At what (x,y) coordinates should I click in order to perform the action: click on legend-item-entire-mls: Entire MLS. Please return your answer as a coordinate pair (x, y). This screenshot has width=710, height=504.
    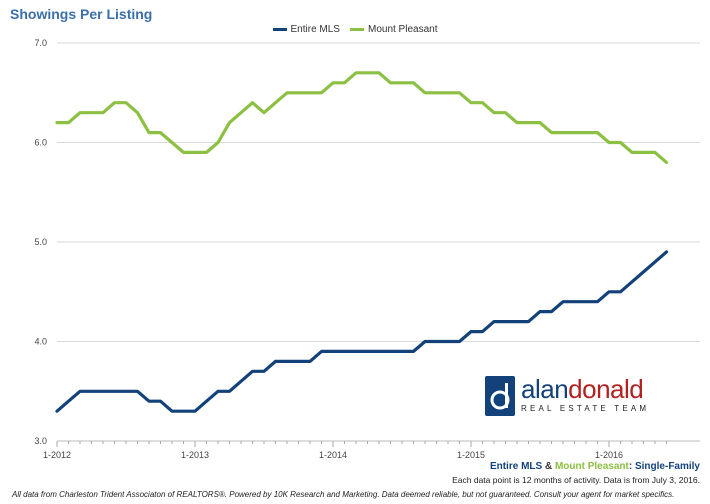
    Looking at the image, I should click on (306, 29).